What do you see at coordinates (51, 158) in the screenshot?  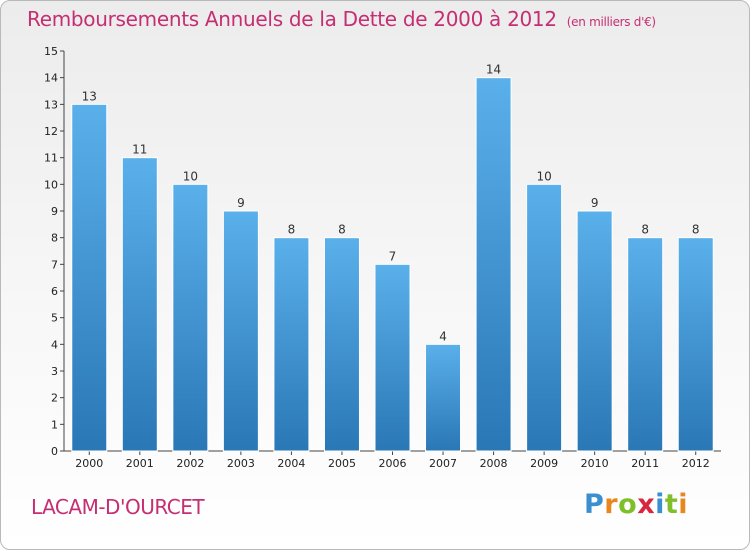 I see `y-tick-label: 11` at bounding box center [51, 158].